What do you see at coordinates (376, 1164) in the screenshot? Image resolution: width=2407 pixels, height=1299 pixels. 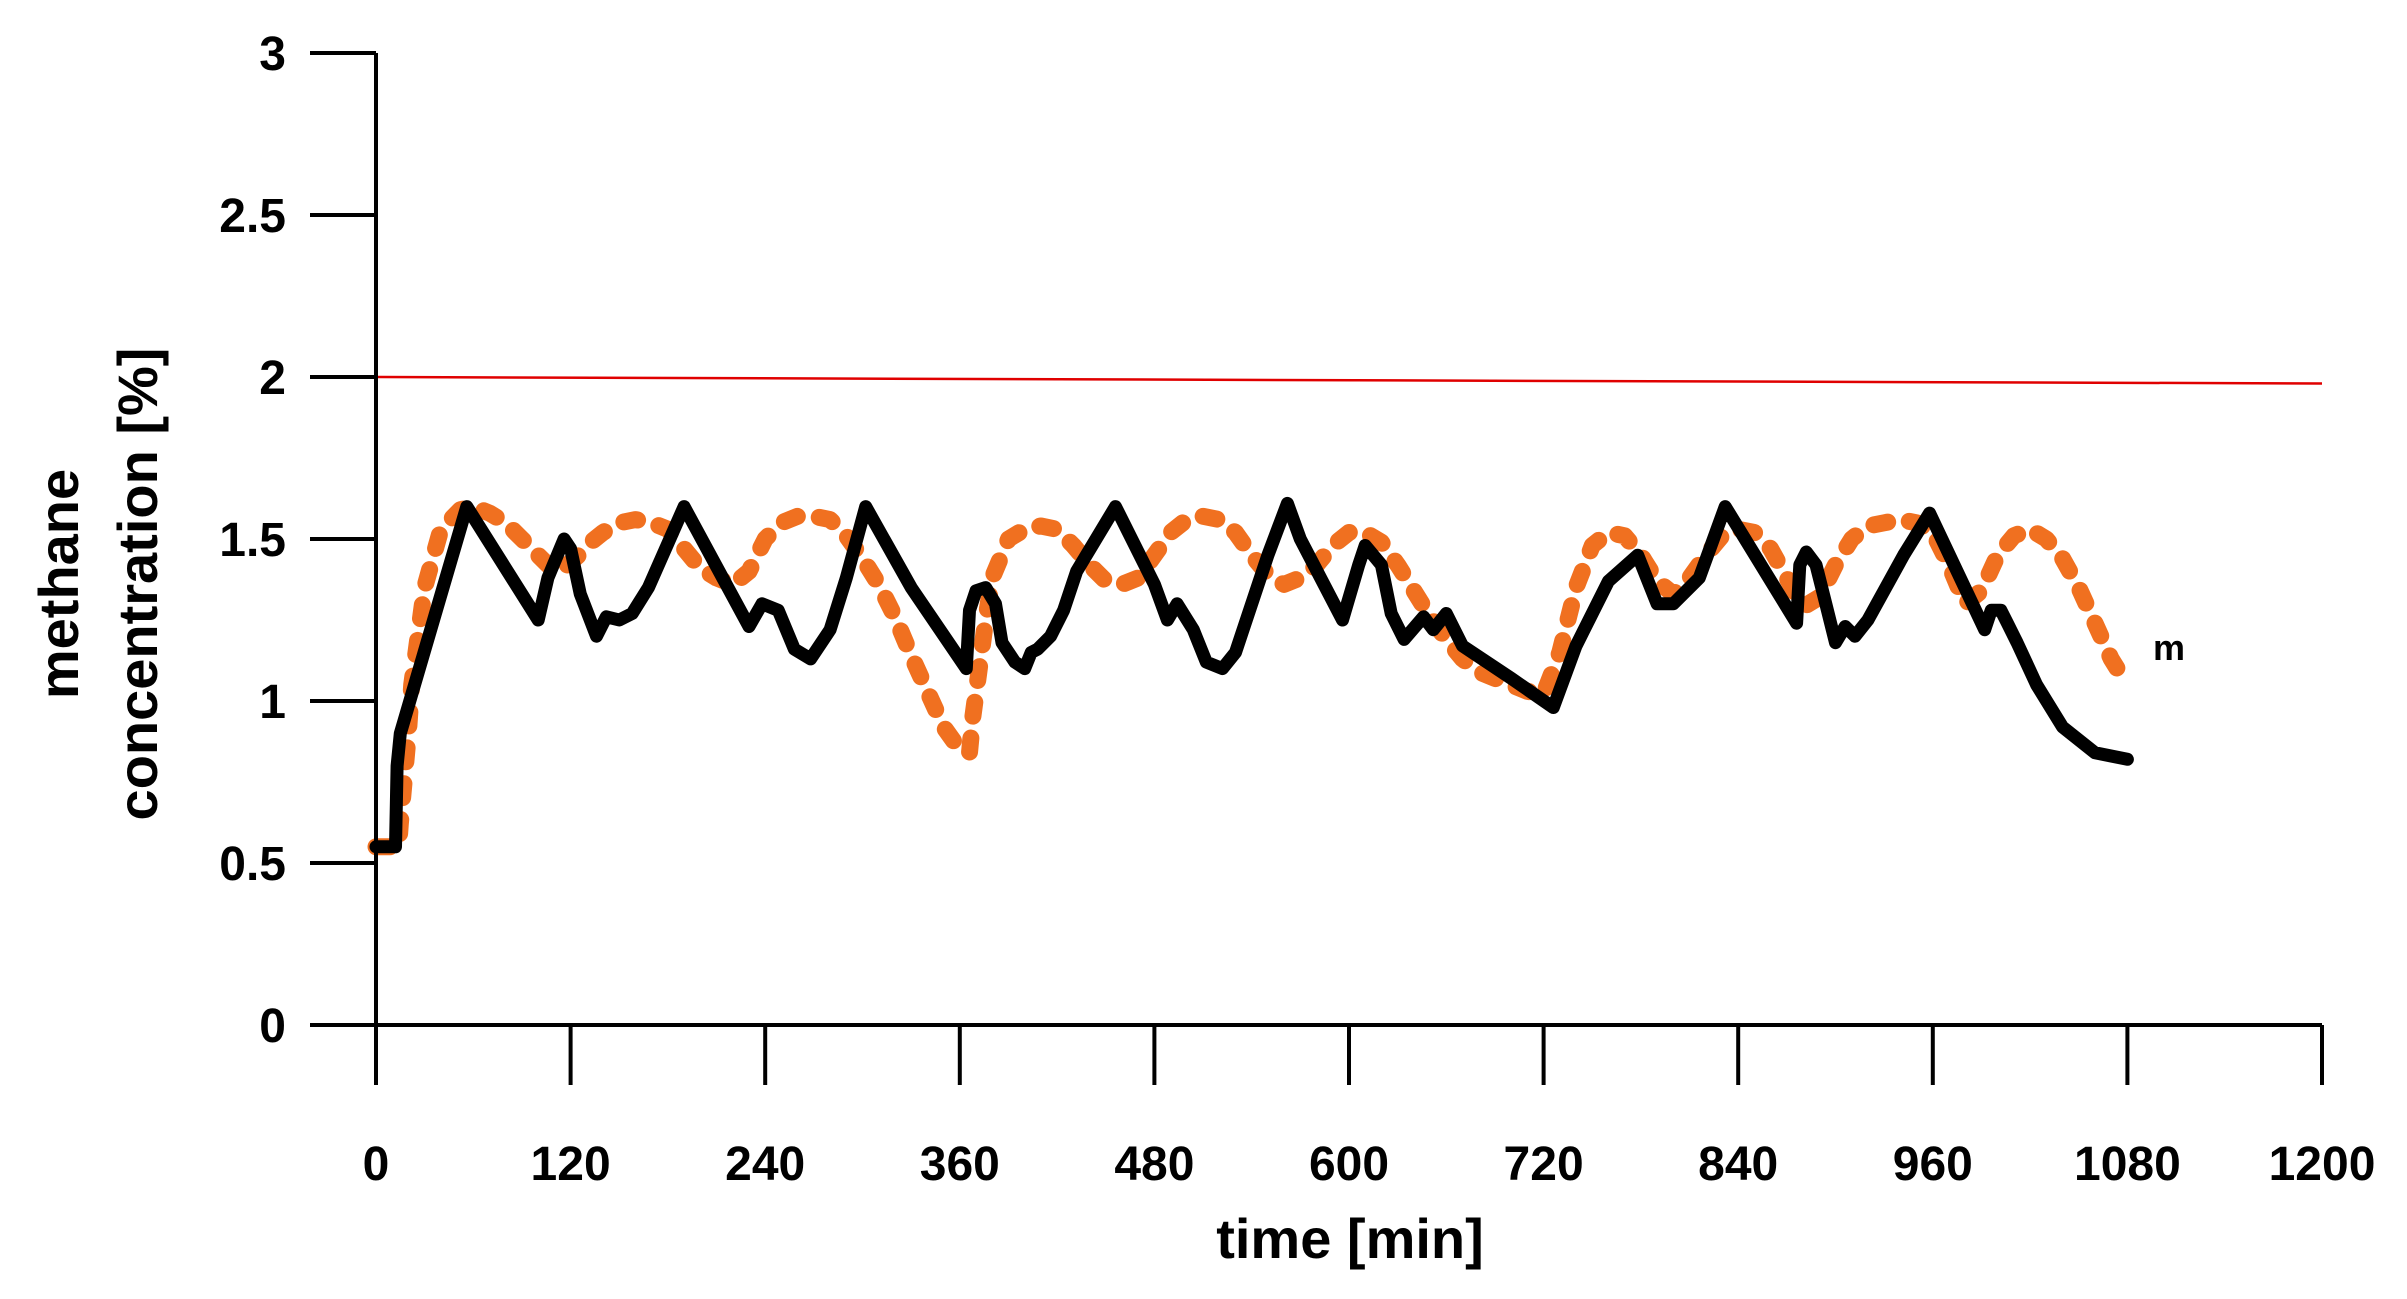 I see `x-tick-label: 0` at bounding box center [376, 1164].